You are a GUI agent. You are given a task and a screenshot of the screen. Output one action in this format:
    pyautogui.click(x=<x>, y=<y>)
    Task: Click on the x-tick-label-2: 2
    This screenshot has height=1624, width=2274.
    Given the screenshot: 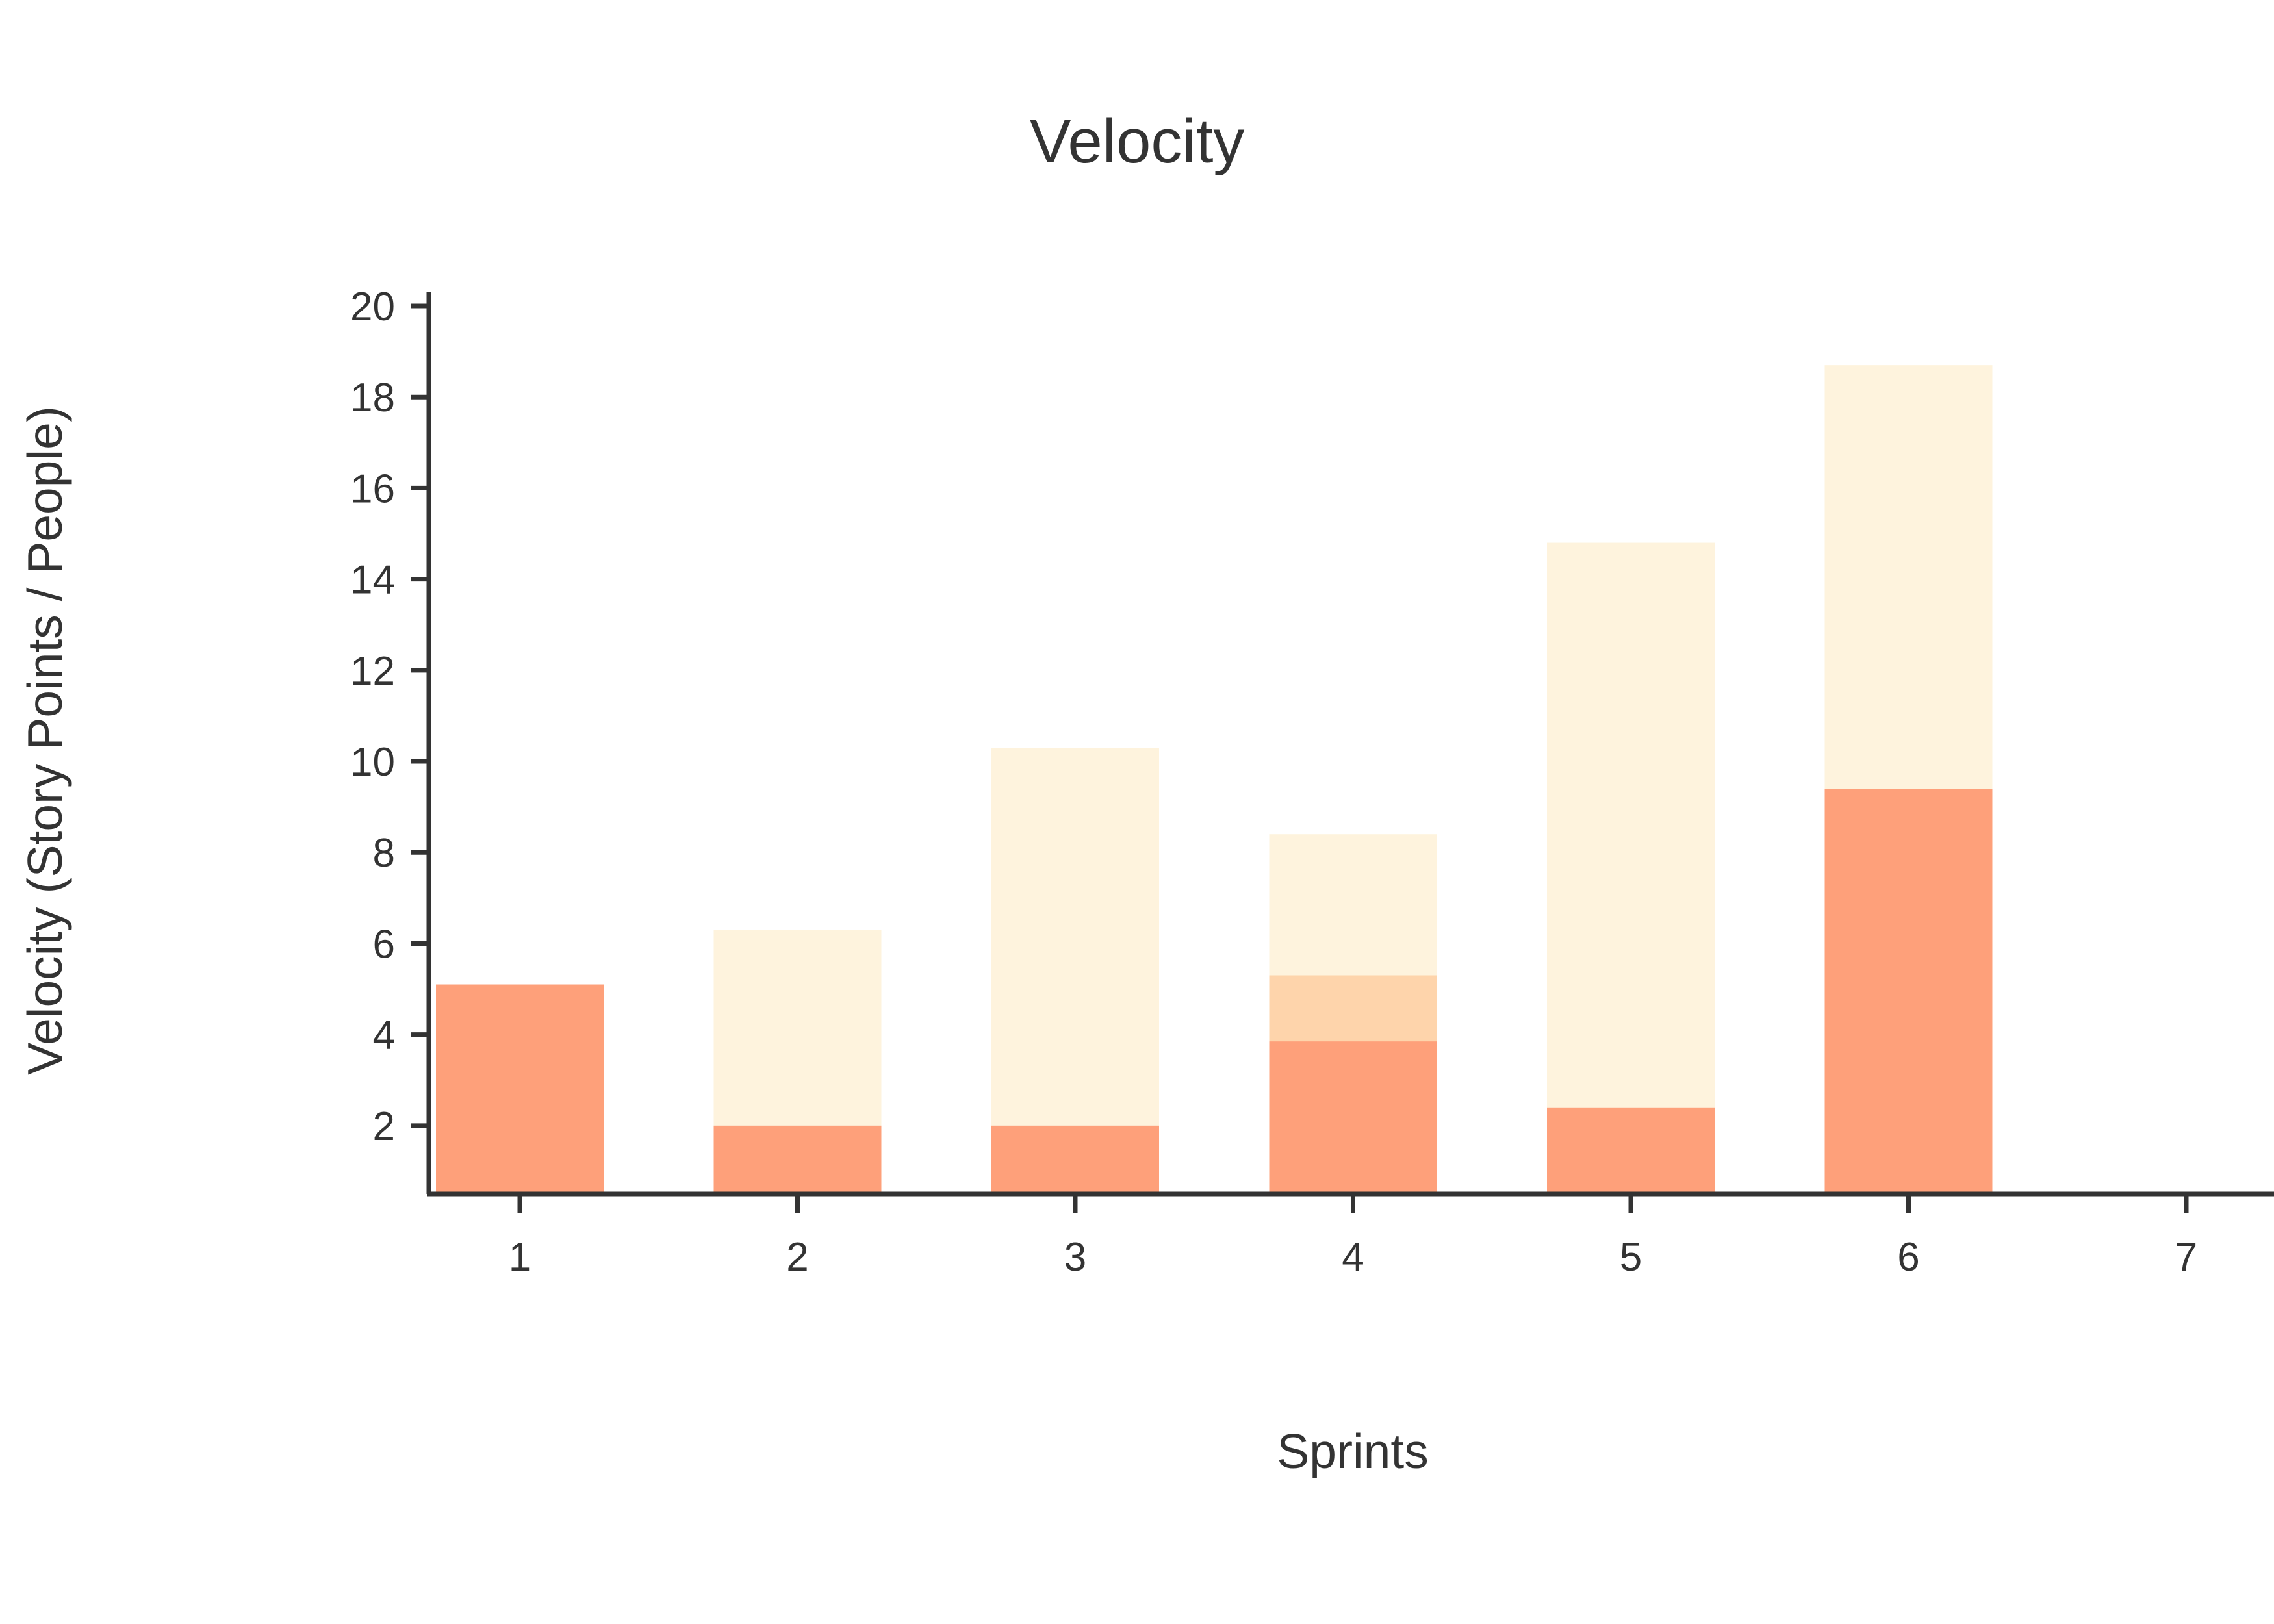 What is the action you would take?
    pyautogui.click(x=797, y=1257)
    